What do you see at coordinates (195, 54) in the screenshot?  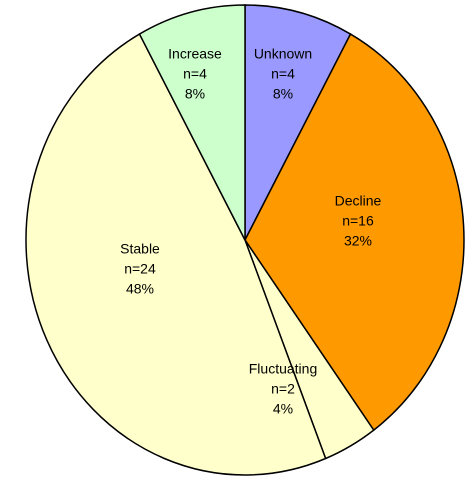 I see `slice-label: Increase` at bounding box center [195, 54].